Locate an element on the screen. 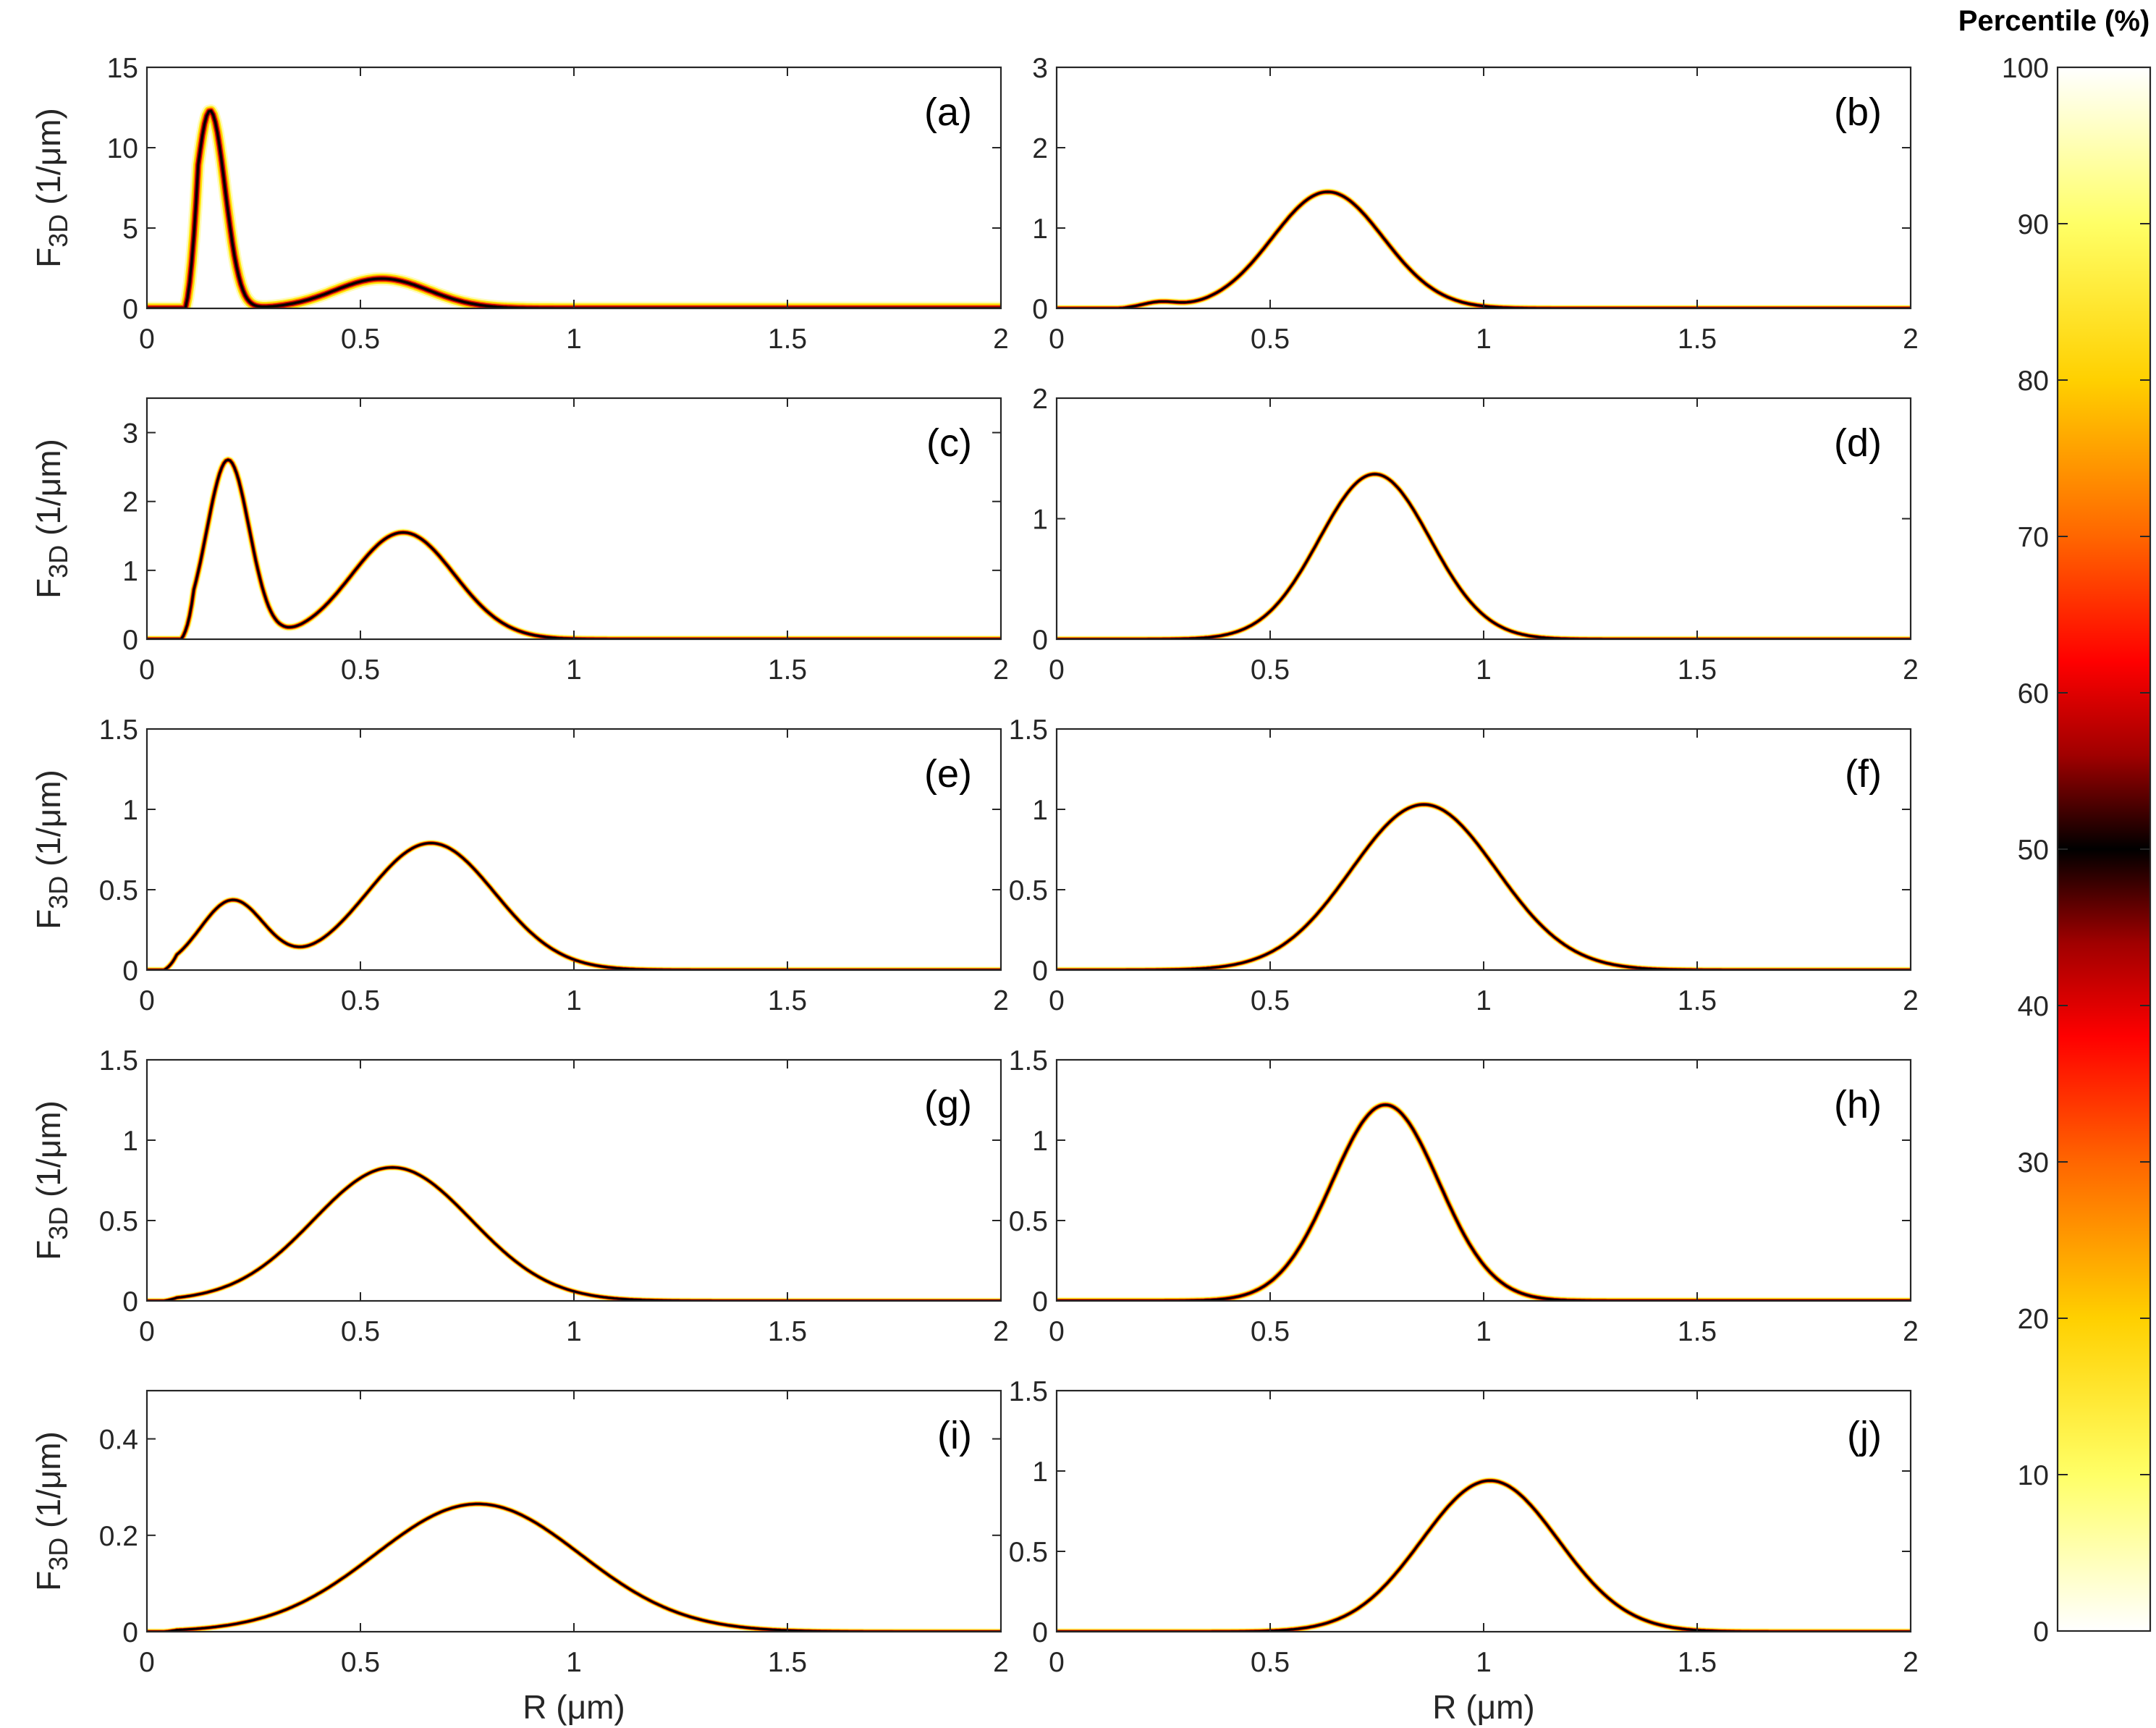  panel-label: (f) is located at coordinates (1863, 774).